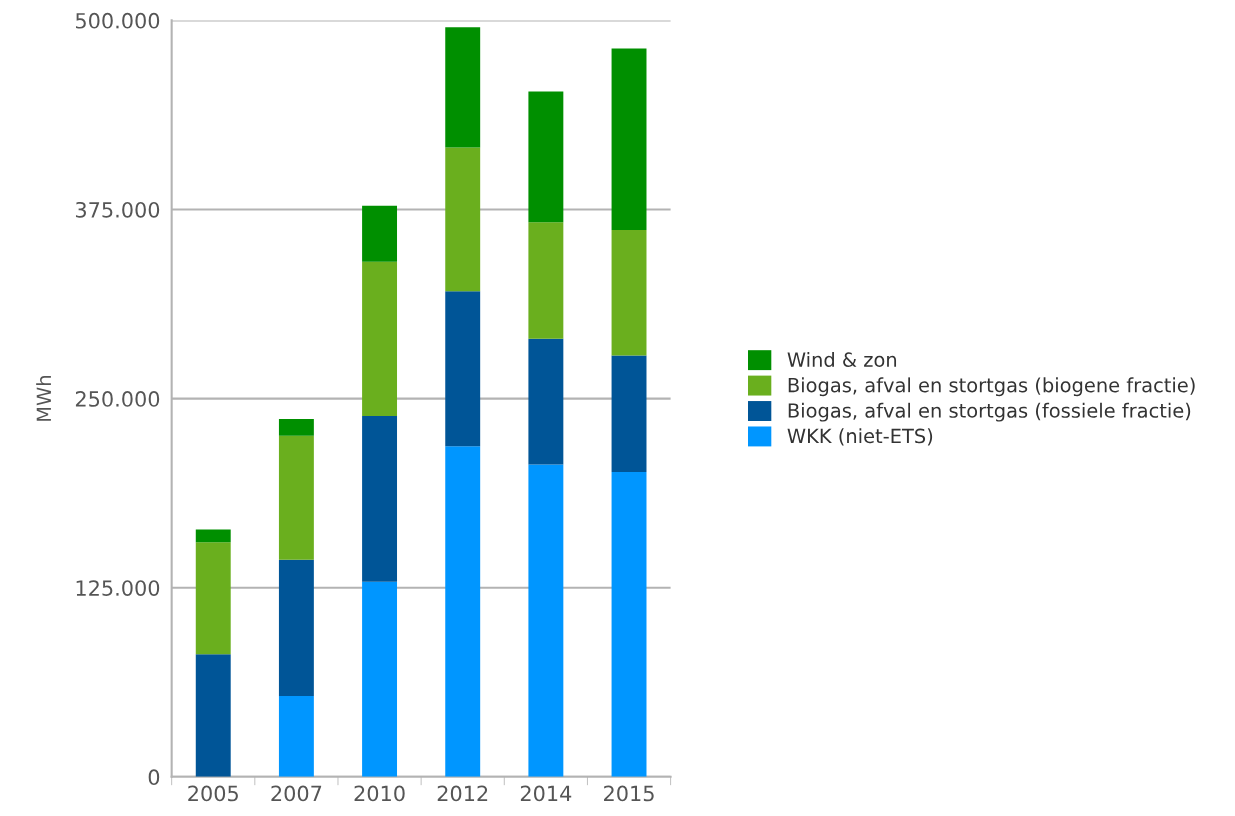 The image size is (1235, 816). What do you see at coordinates (154, 777) in the screenshot?
I see `y-tick-label: 0` at bounding box center [154, 777].